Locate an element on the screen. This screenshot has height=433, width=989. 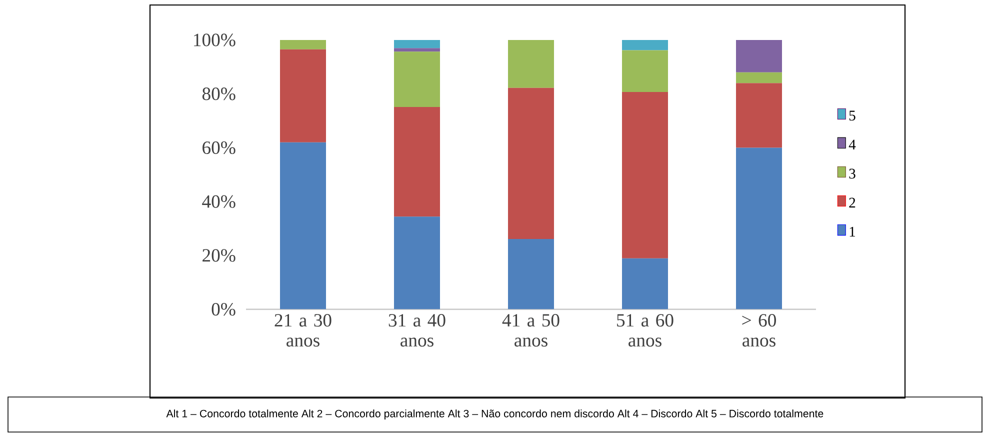
x-tick-label: 31 a 40 anos is located at coordinates (417, 330).